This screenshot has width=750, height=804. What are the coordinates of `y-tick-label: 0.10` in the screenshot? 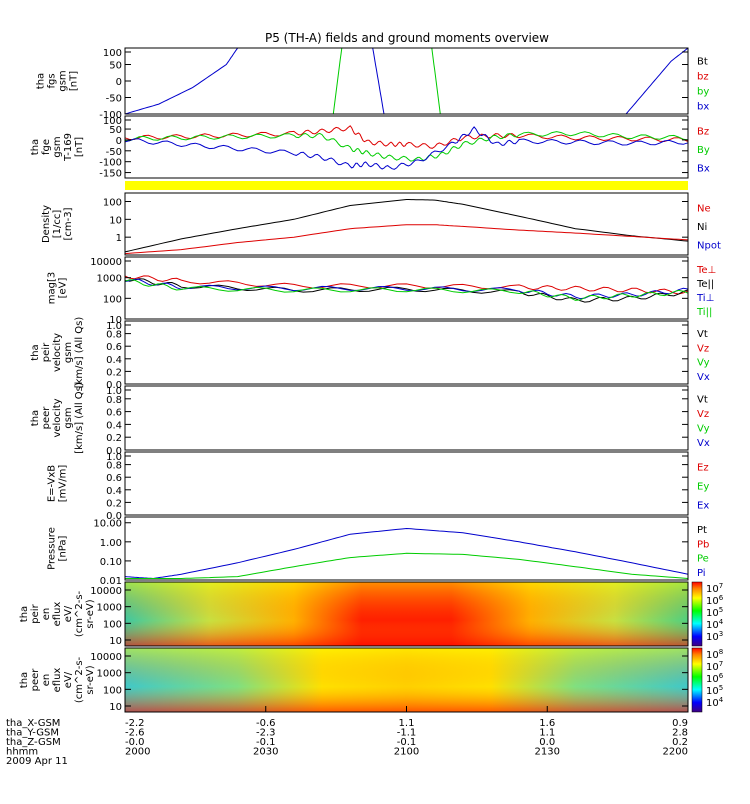 It's located at (111, 562).